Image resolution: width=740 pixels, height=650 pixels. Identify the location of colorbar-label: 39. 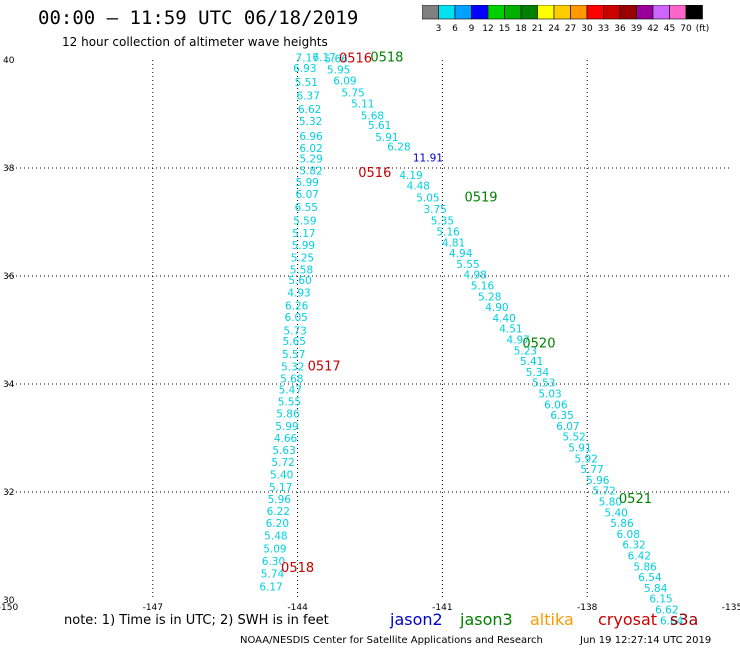
(637, 29).